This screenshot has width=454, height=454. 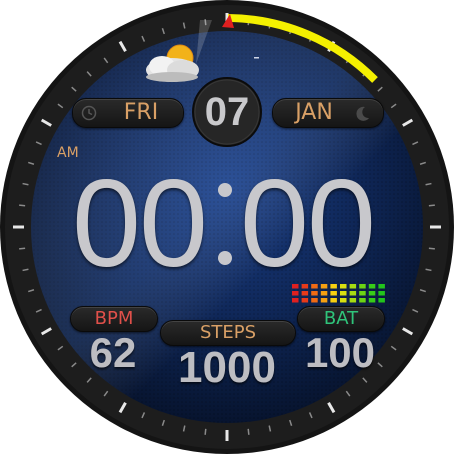 What do you see at coordinates (141, 113) in the screenshot?
I see `weekday-label: FRI` at bounding box center [141, 113].